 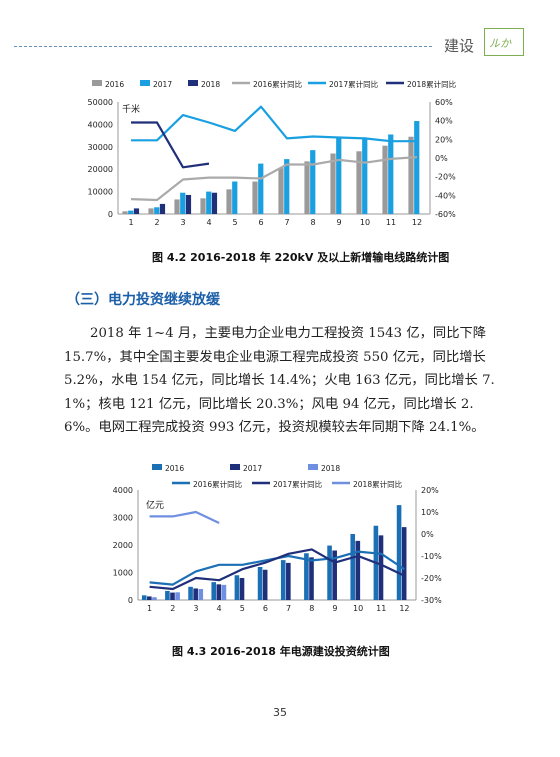 What do you see at coordinates (143, 300) in the screenshot?
I see `section-heading: （三）电力投资继续放缓` at bounding box center [143, 300].